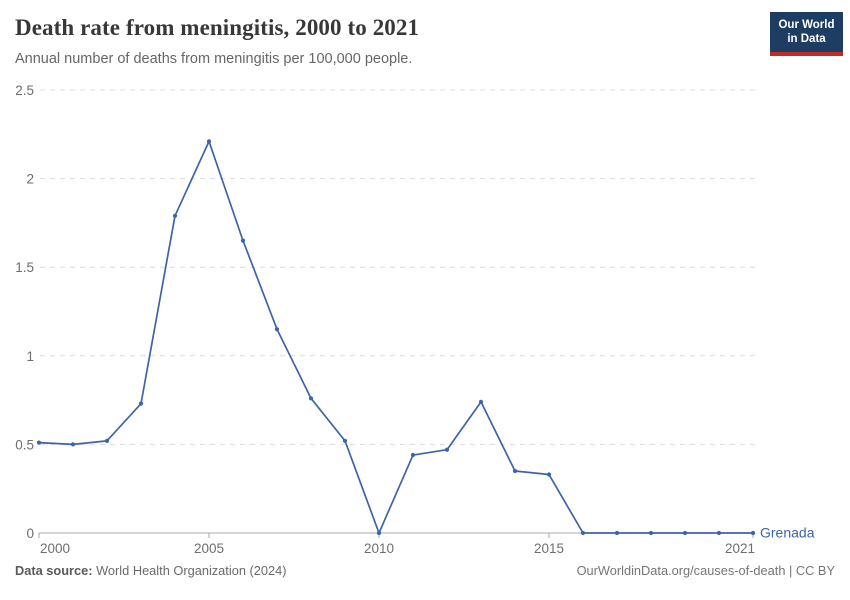 This screenshot has width=850, height=600. I want to click on owid-logo-red-strip, so click(806, 53).